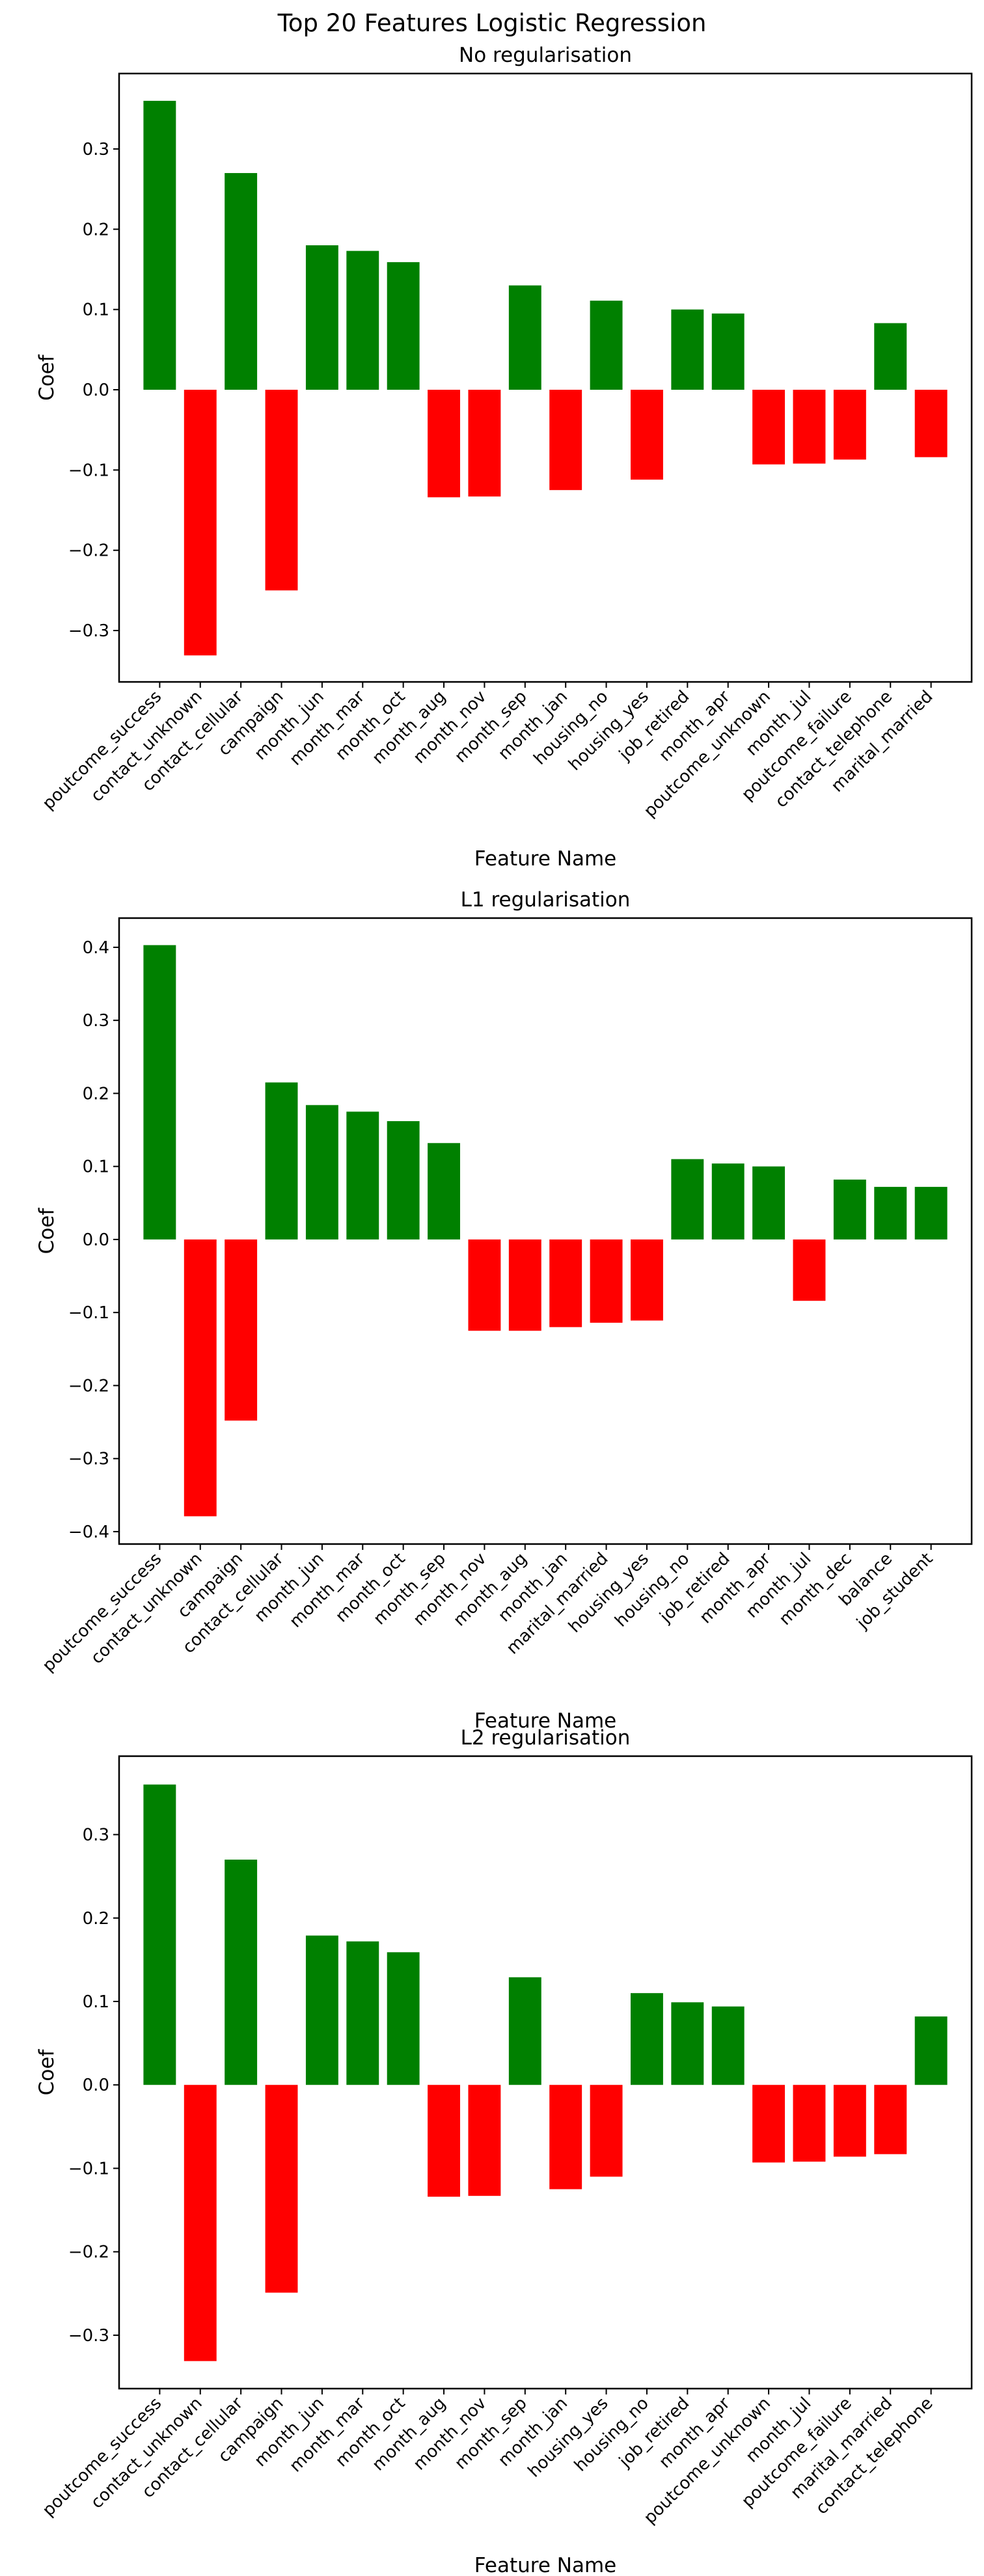 This screenshot has width=984, height=2576. Describe the element at coordinates (545, 55) in the screenshot. I see `chart-title: No regularisation` at that location.